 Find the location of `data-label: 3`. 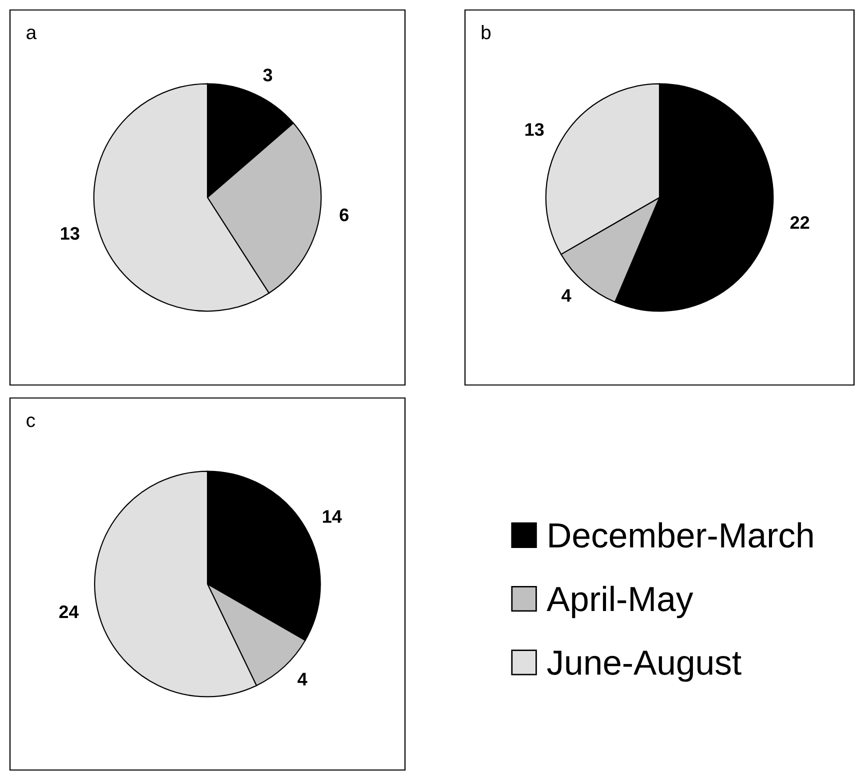

data-label: 3 is located at coordinates (267, 75).